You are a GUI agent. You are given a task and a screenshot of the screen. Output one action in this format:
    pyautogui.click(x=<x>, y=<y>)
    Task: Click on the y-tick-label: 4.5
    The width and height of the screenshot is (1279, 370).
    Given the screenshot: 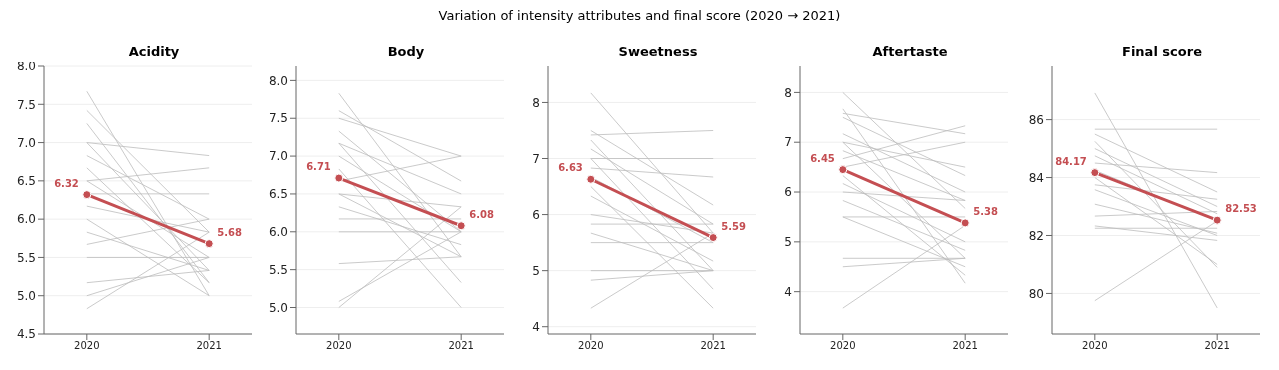 What is the action you would take?
    pyautogui.click(x=26, y=334)
    